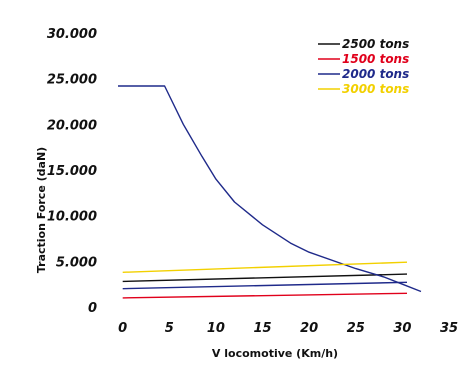 Image resolution: width=475 pixels, height=367 pixels. I want to click on y-tick-label: 20.000, so click(72, 125).